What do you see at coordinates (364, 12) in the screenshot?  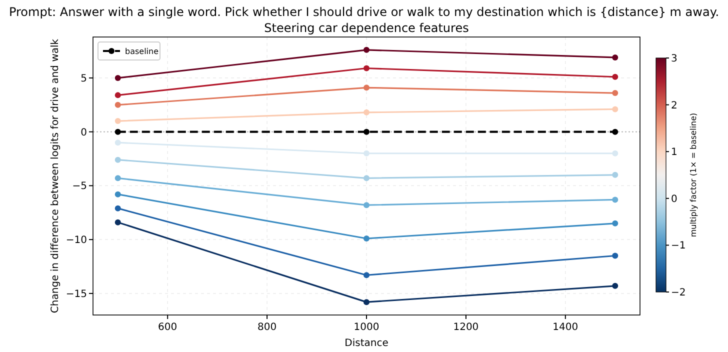 I see `chart-title: Prompt: Answer with a single word. Pick whether I should drive or walk to my destination which is {distance} m away.` at bounding box center [364, 12].